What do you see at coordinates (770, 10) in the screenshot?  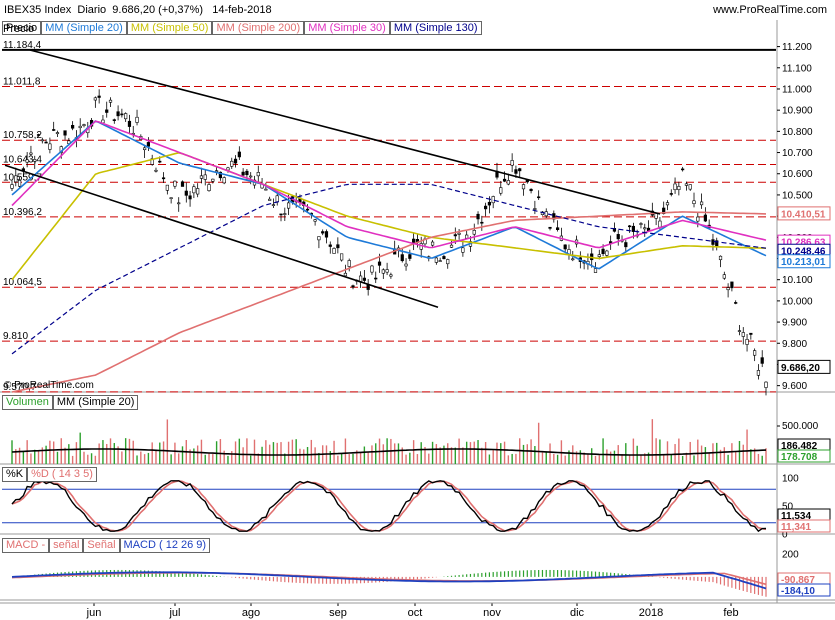 I see `site-url: www.ProRealTime.com` at bounding box center [770, 10].